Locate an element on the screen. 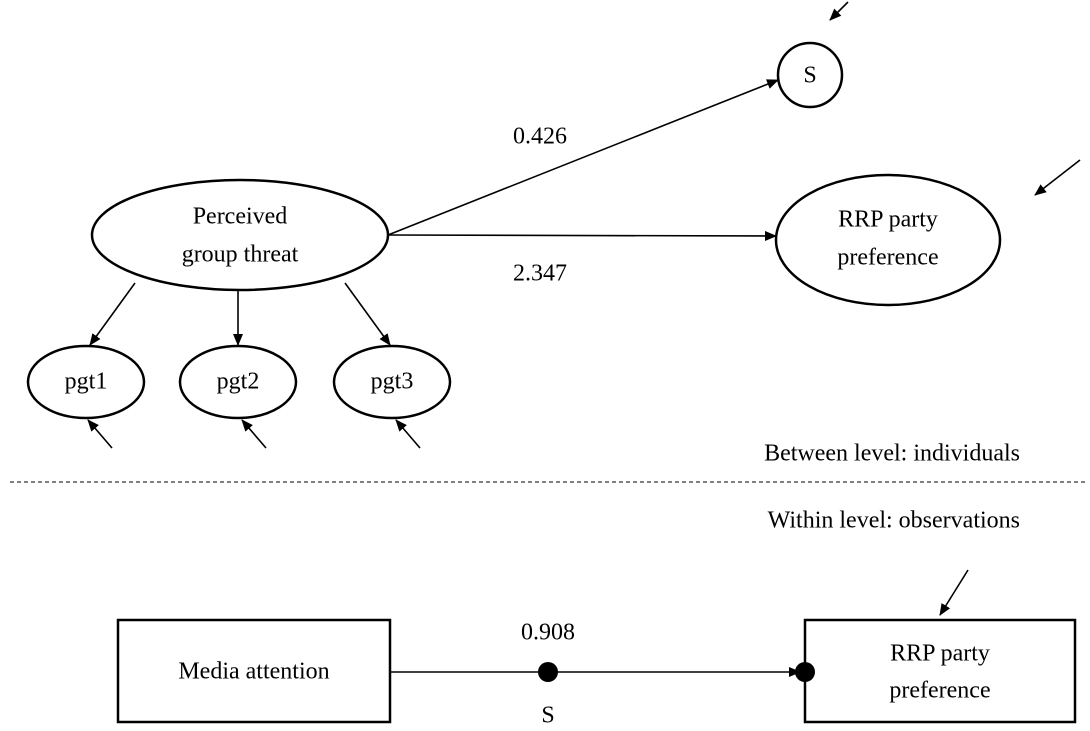 Image resolution: width=1090 pixels, height=731 pixels. random-slope-dot is located at coordinates (548, 672).